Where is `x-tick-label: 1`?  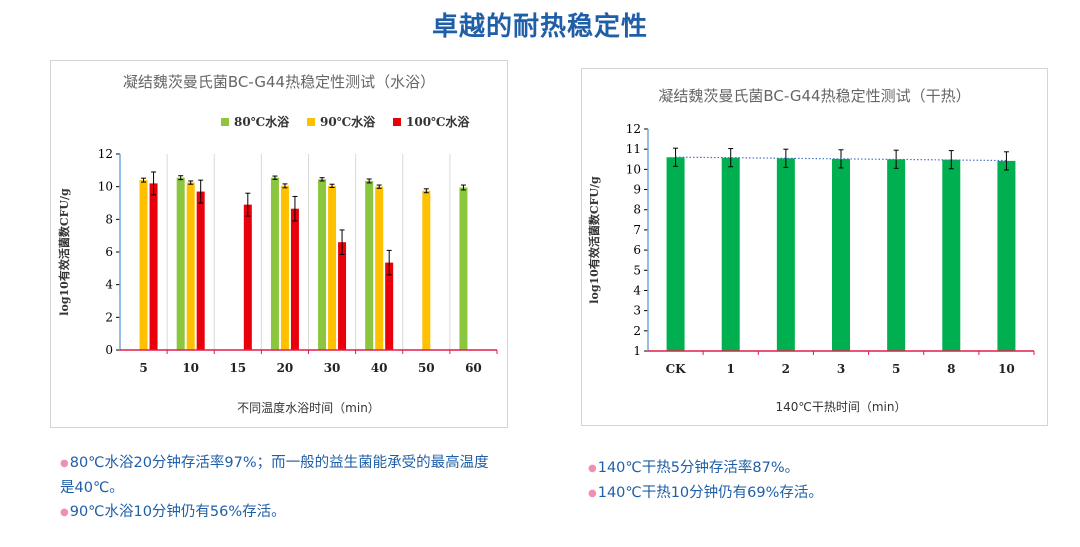
x-tick-label: 1 is located at coordinates (731, 369).